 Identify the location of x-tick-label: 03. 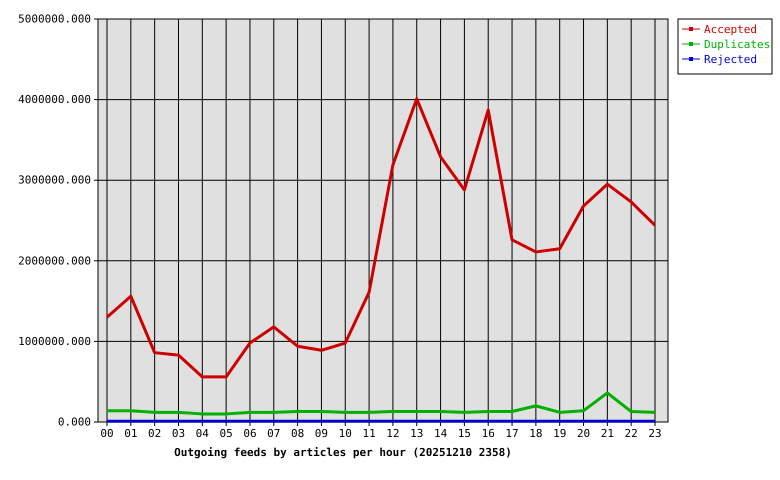
(179, 433).